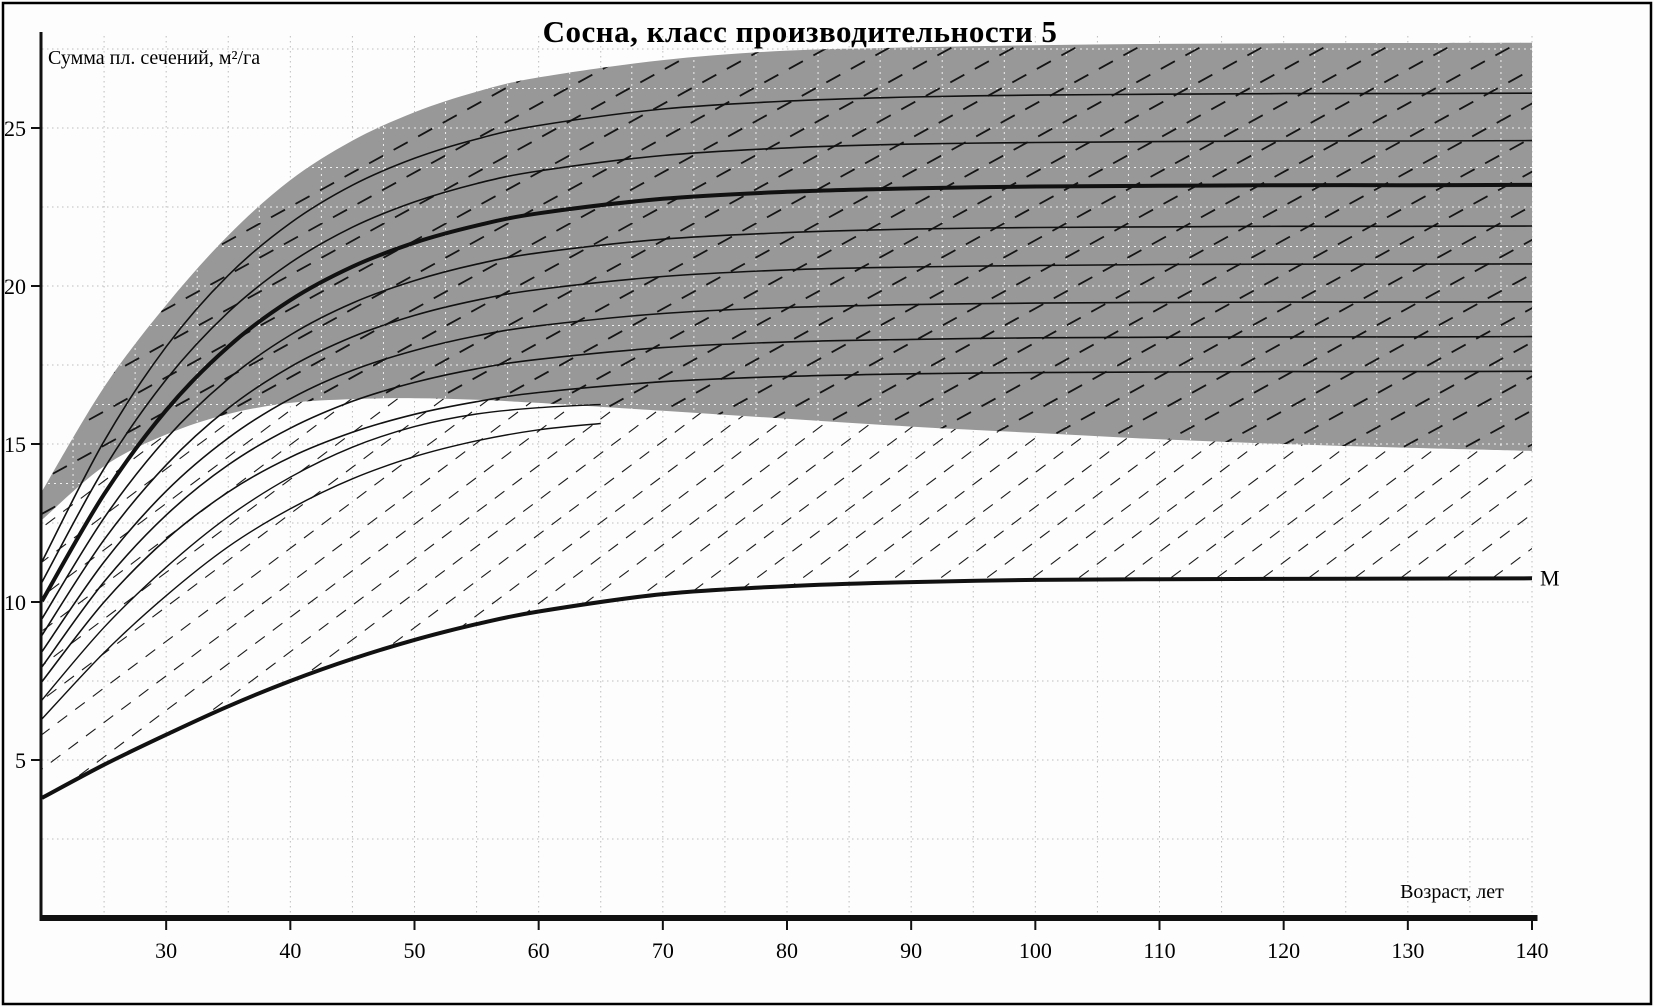 The width and height of the screenshot is (1654, 1007). I want to click on y-tick-label: 25, so click(15, 128).